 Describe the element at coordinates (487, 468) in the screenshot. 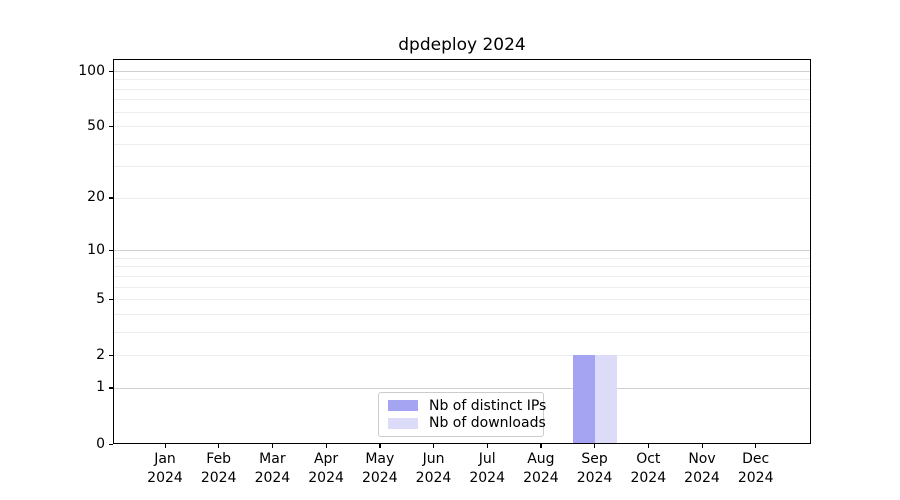

I see `x-tick-label: Jul 2024` at that location.